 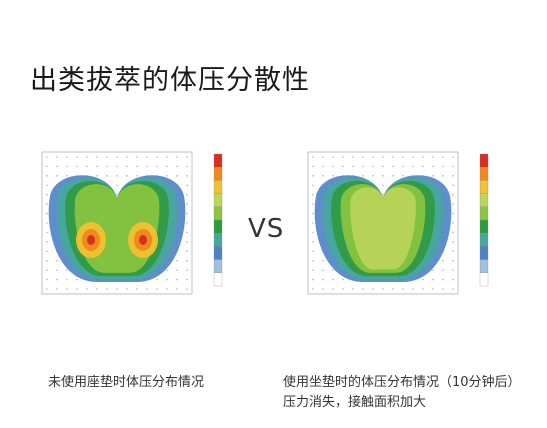 I want to click on vs-label: VS, so click(x=266, y=229).